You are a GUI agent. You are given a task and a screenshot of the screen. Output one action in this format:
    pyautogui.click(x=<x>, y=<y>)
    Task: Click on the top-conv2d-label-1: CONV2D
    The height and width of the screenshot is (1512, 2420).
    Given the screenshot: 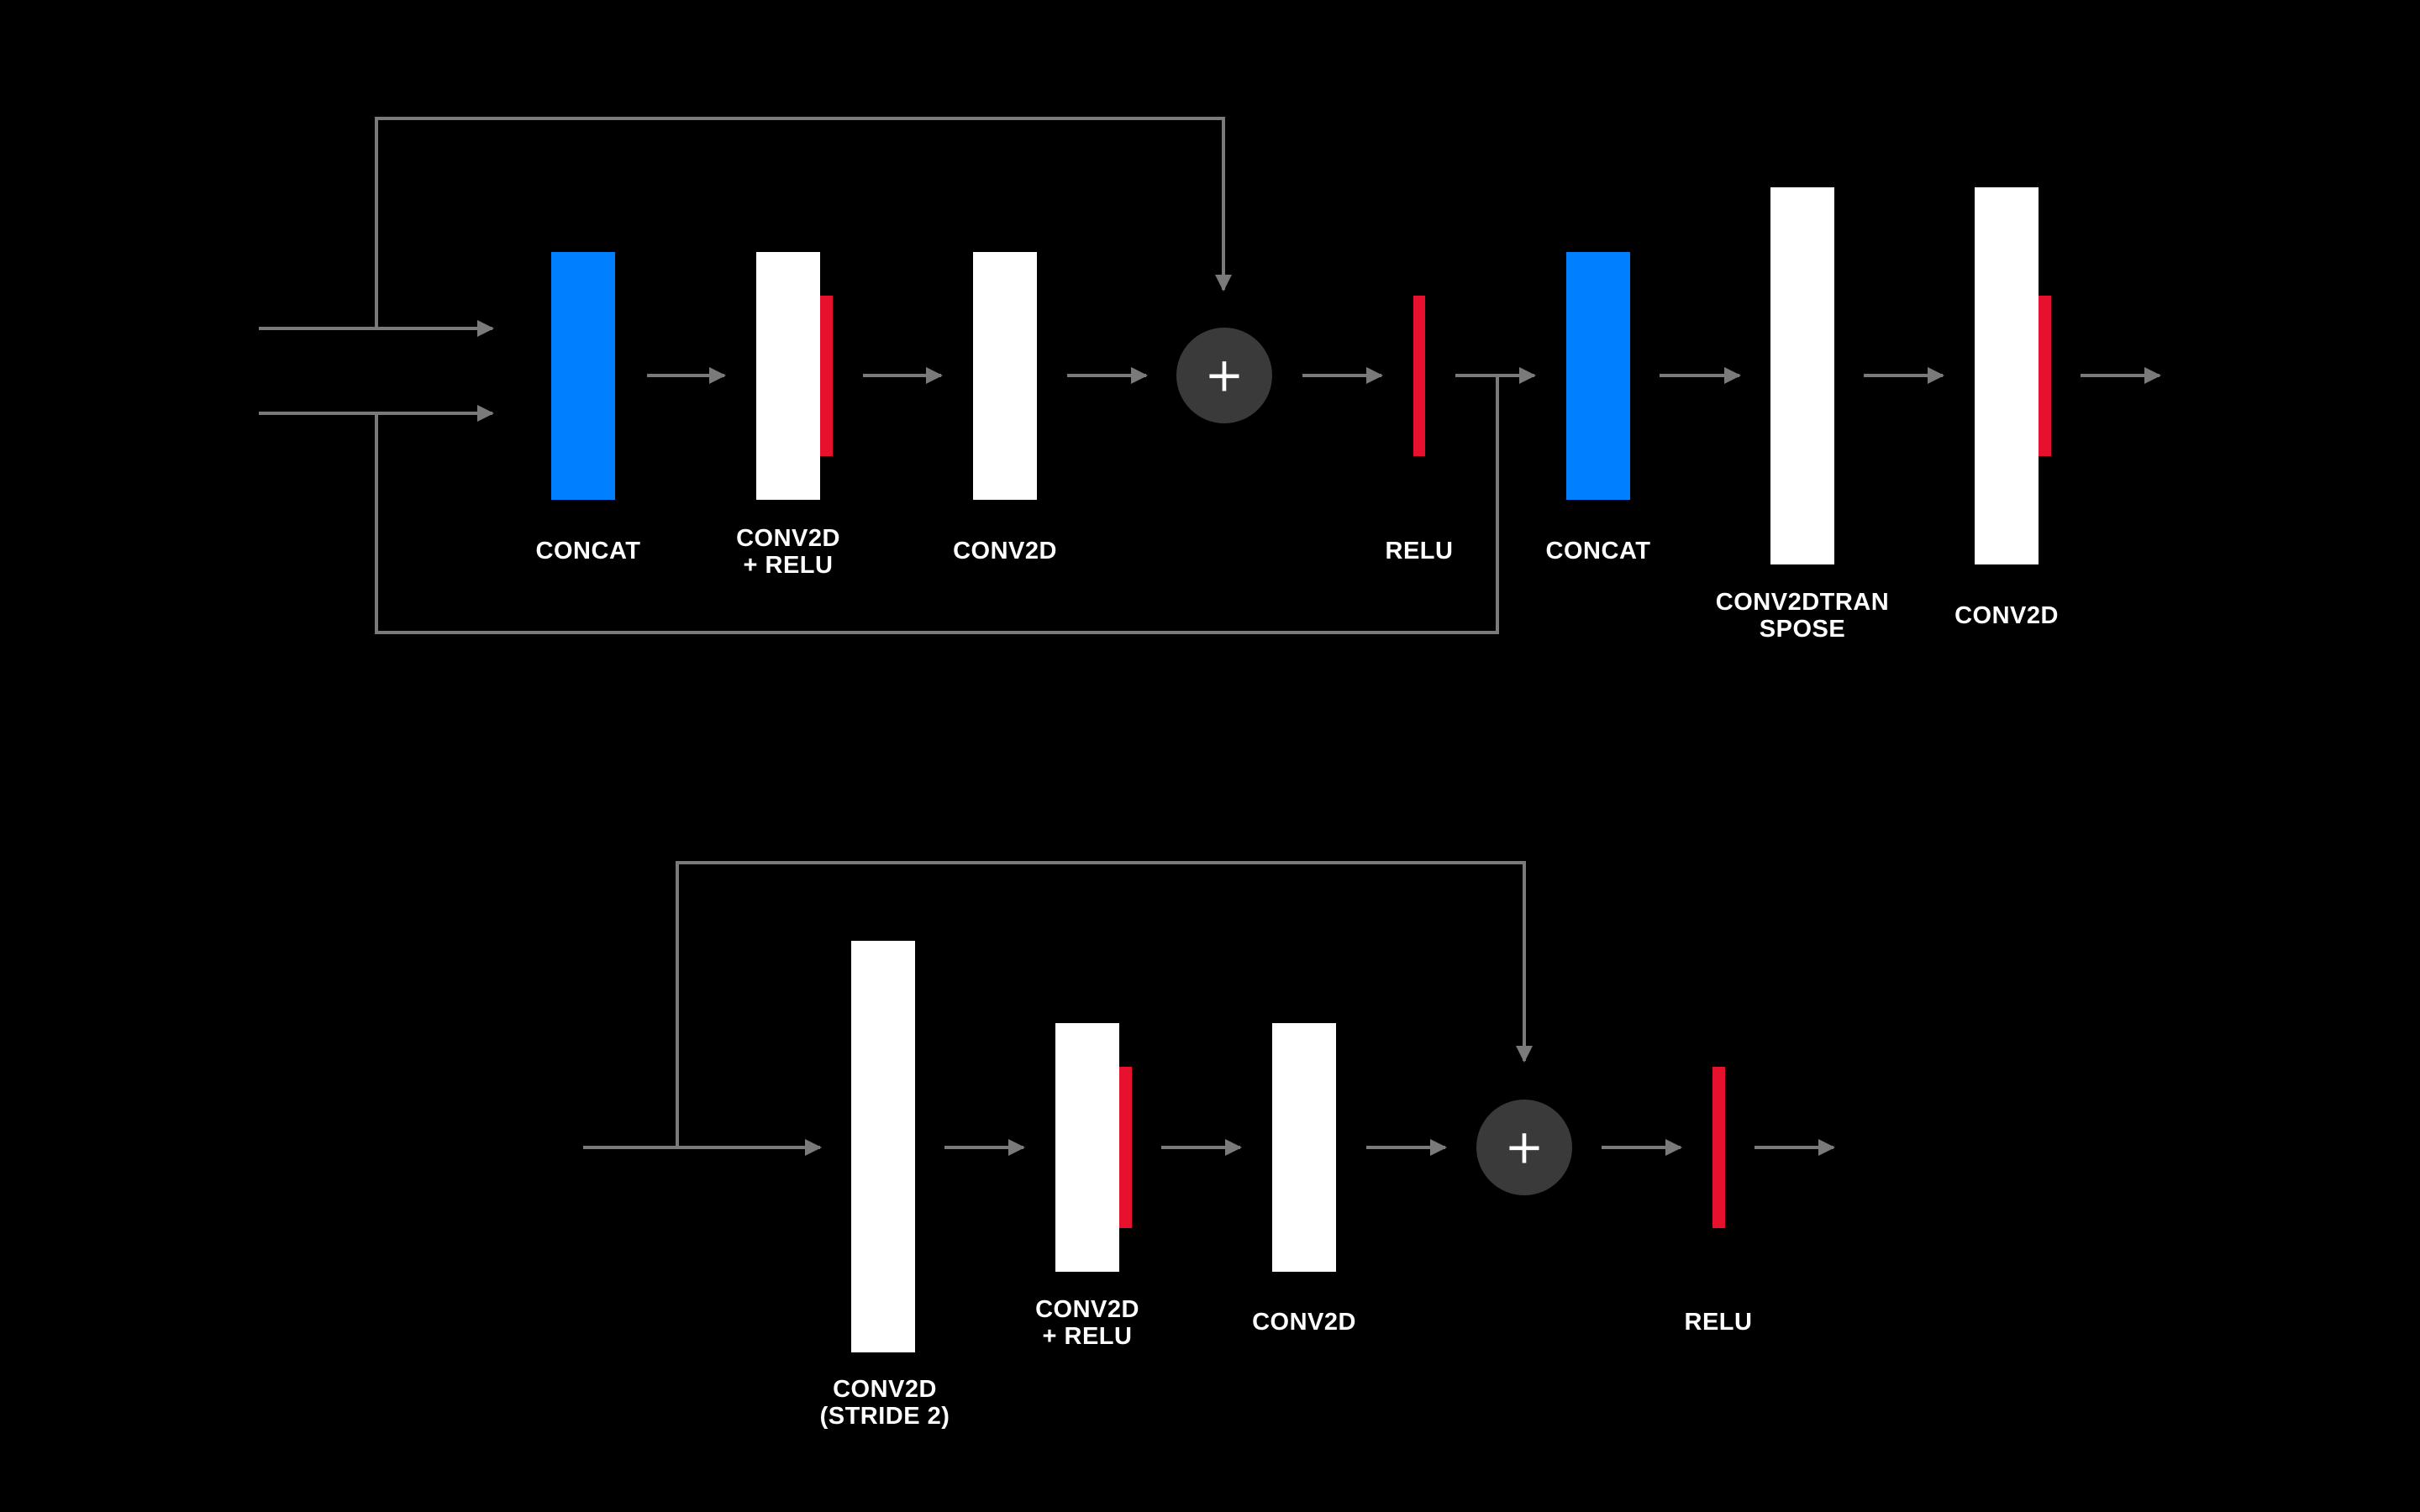 What is the action you would take?
    pyautogui.click(x=1005, y=551)
    